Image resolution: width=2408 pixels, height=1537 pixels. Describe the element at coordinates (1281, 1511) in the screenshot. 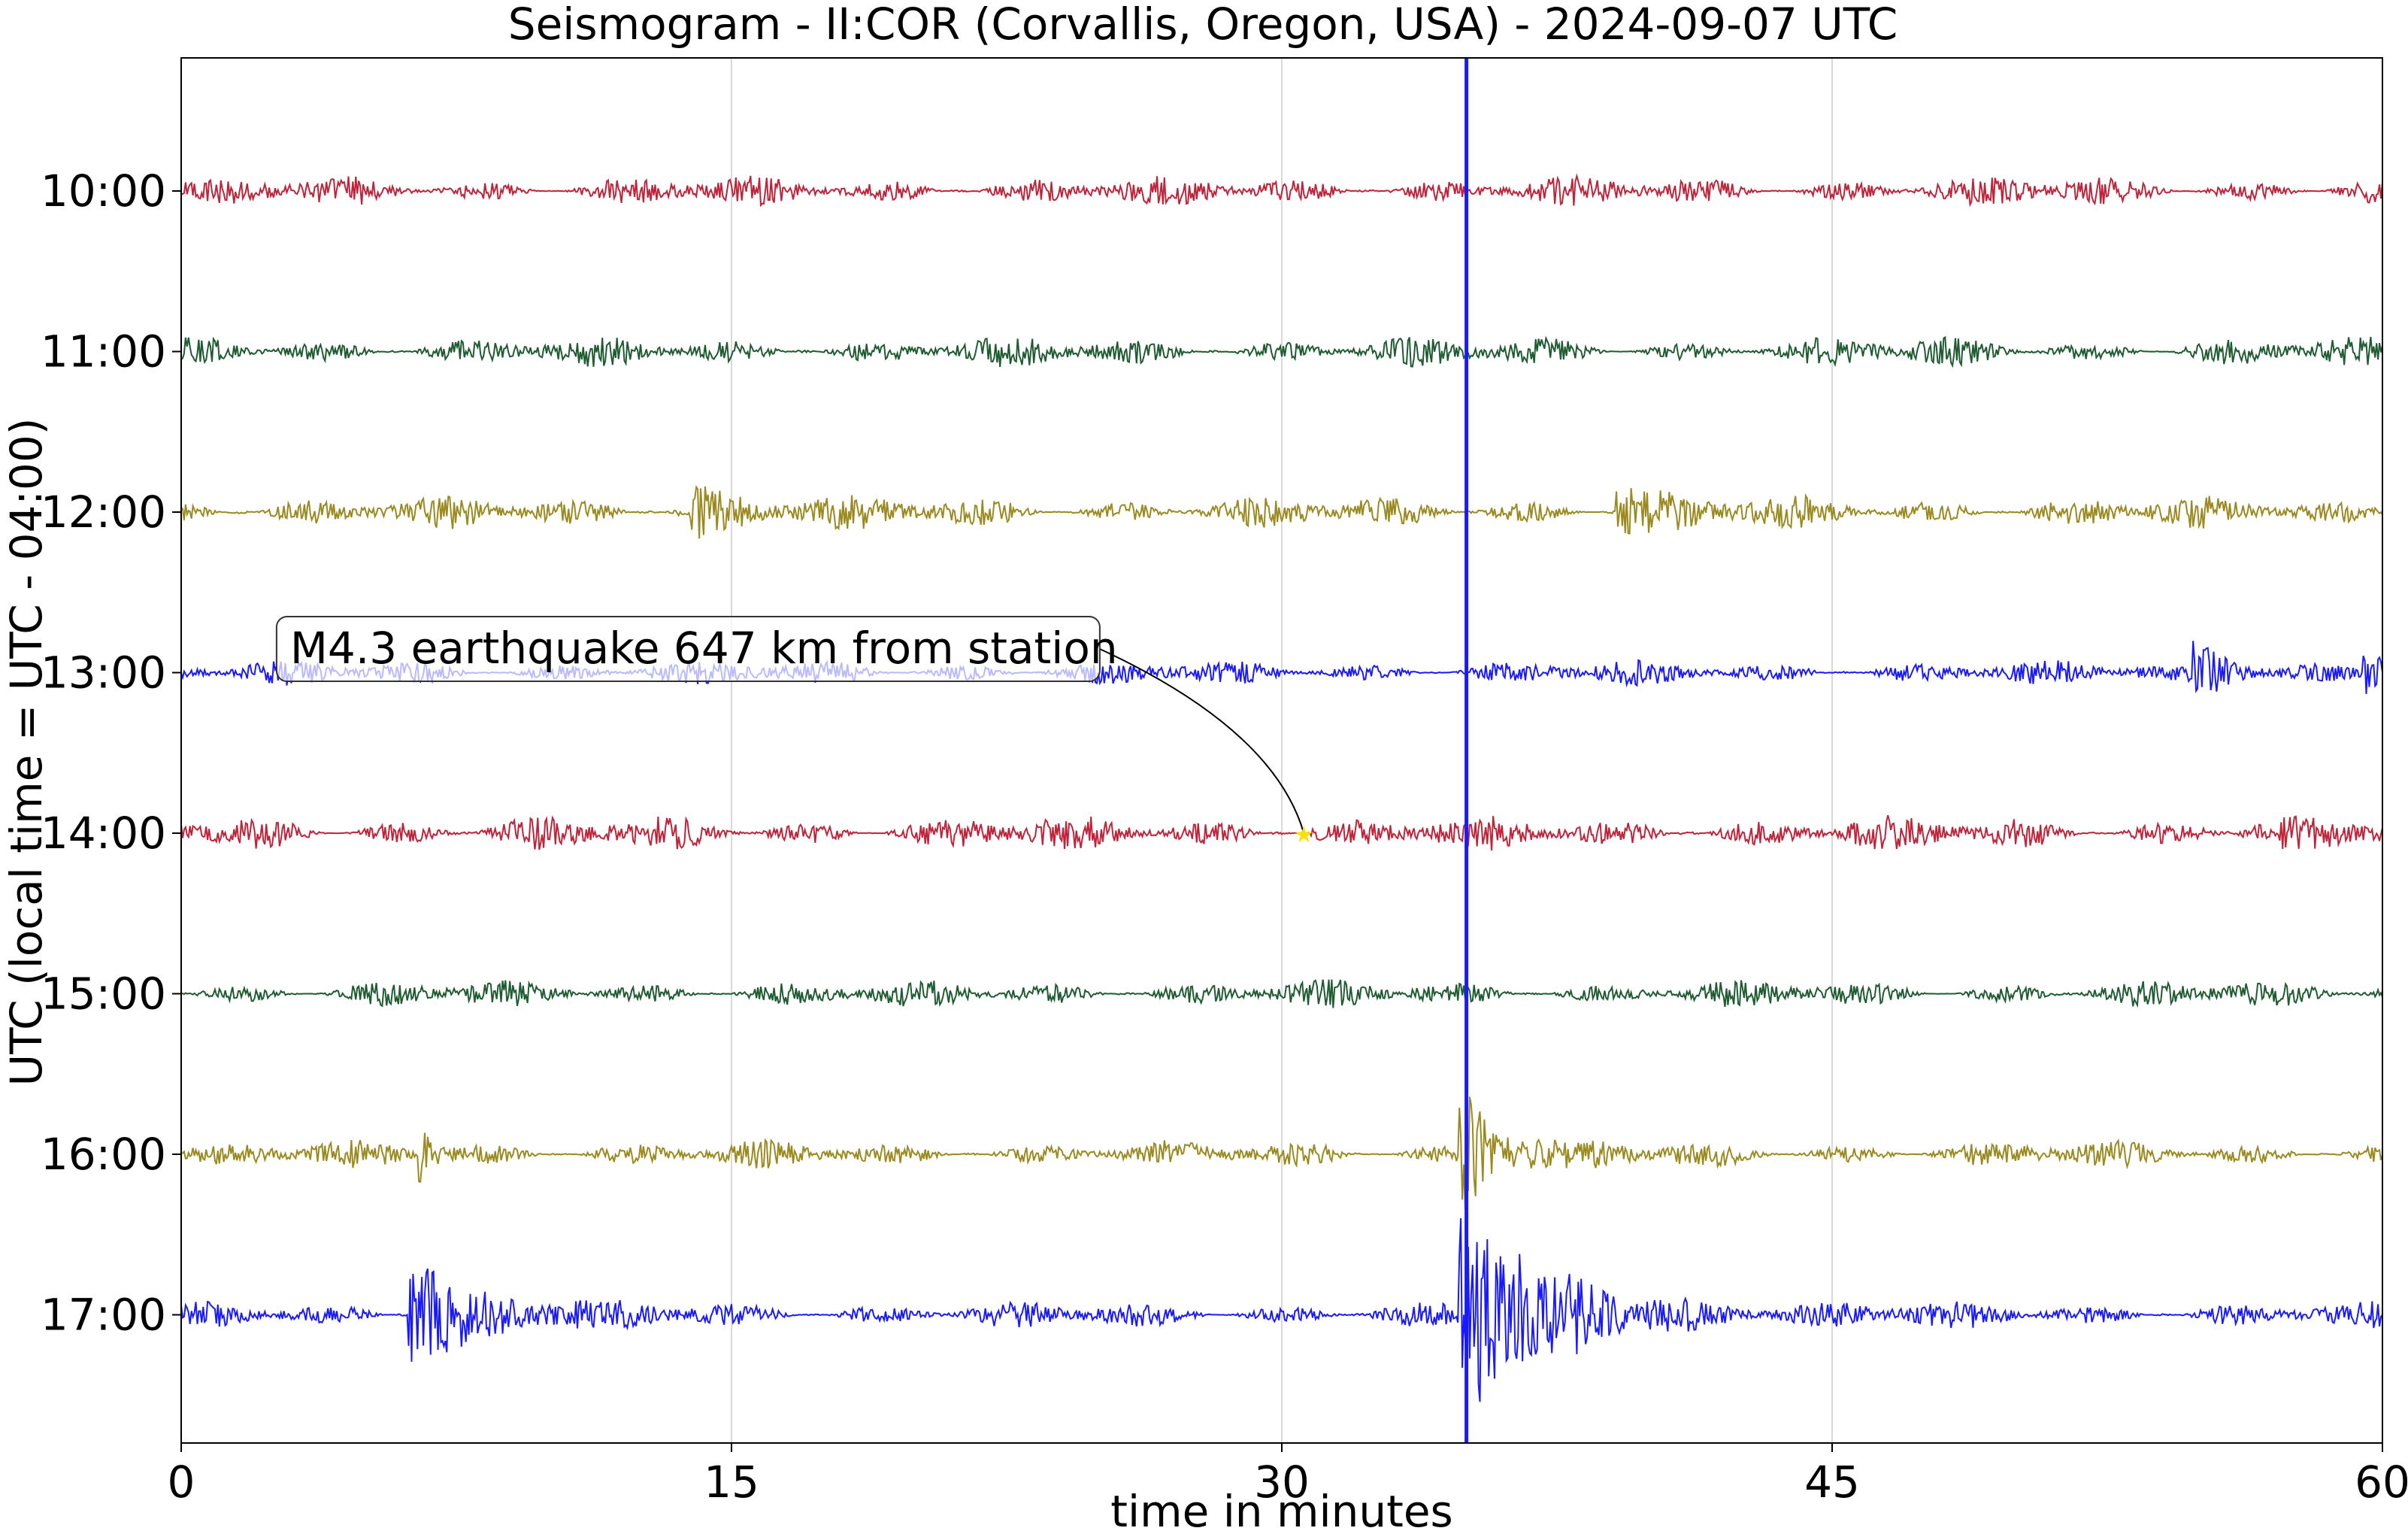

I see `x-axis-label: time in minutes` at that location.